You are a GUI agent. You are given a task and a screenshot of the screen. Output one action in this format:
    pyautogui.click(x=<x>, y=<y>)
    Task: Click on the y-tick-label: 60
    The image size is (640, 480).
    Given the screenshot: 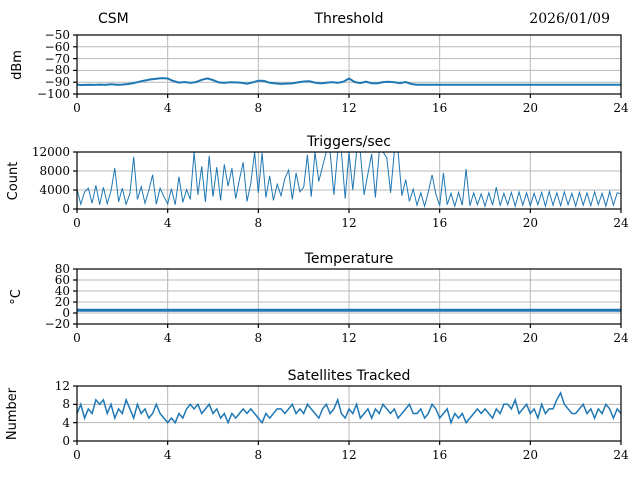 What is the action you would take?
    pyautogui.click(x=62, y=280)
    